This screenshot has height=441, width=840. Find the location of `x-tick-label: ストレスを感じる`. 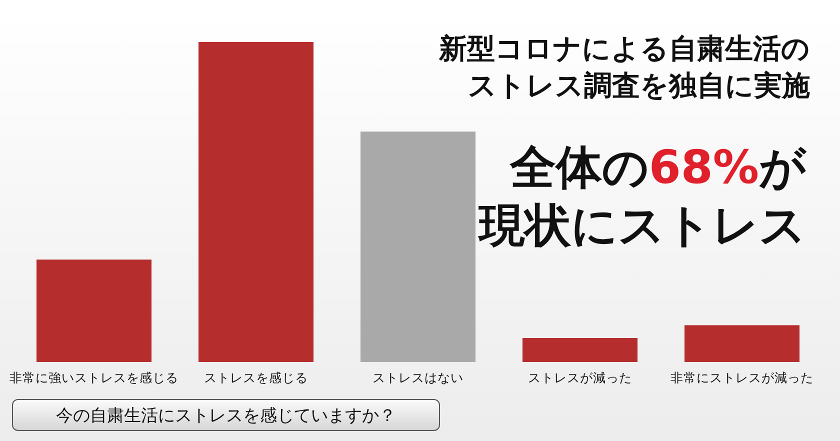

x-tick-label: ストレスを感じる is located at coordinates (256, 377).